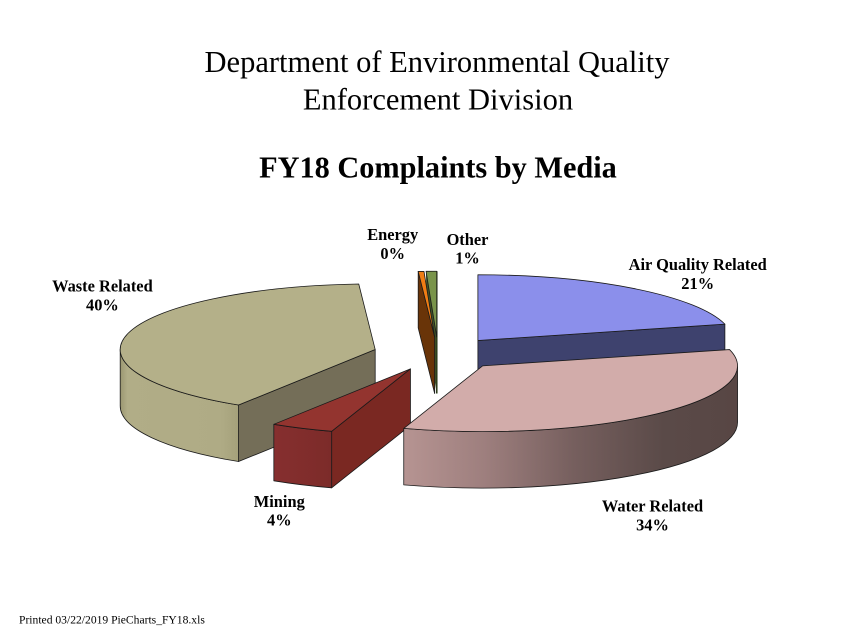  Describe the element at coordinates (280, 501) in the screenshot. I see `svg-text: Mining` at that location.